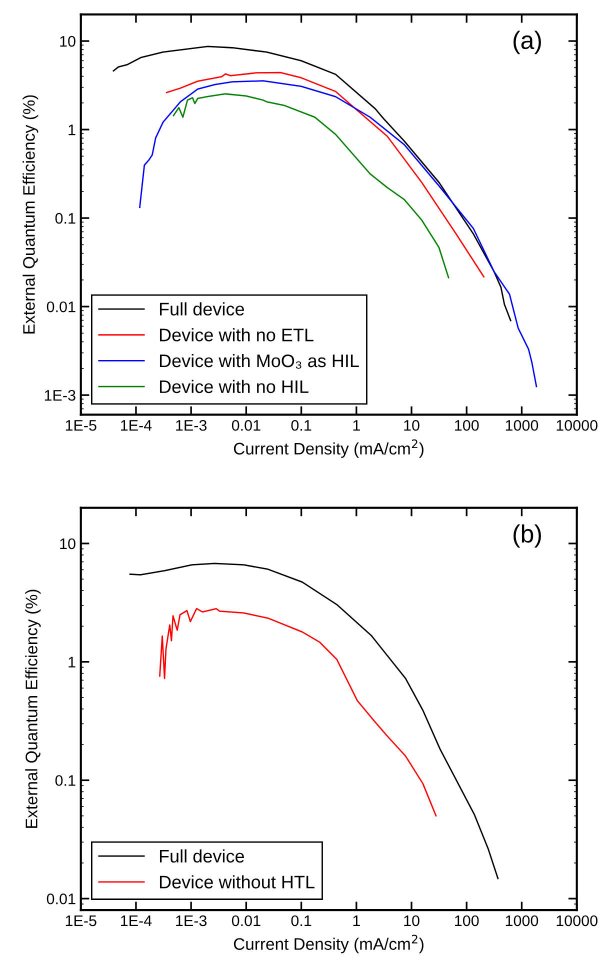 This screenshot has height=960, width=599. Describe the element at coordinates (527, 536) in the screenshot. I see `annotation: (b)` at that location.